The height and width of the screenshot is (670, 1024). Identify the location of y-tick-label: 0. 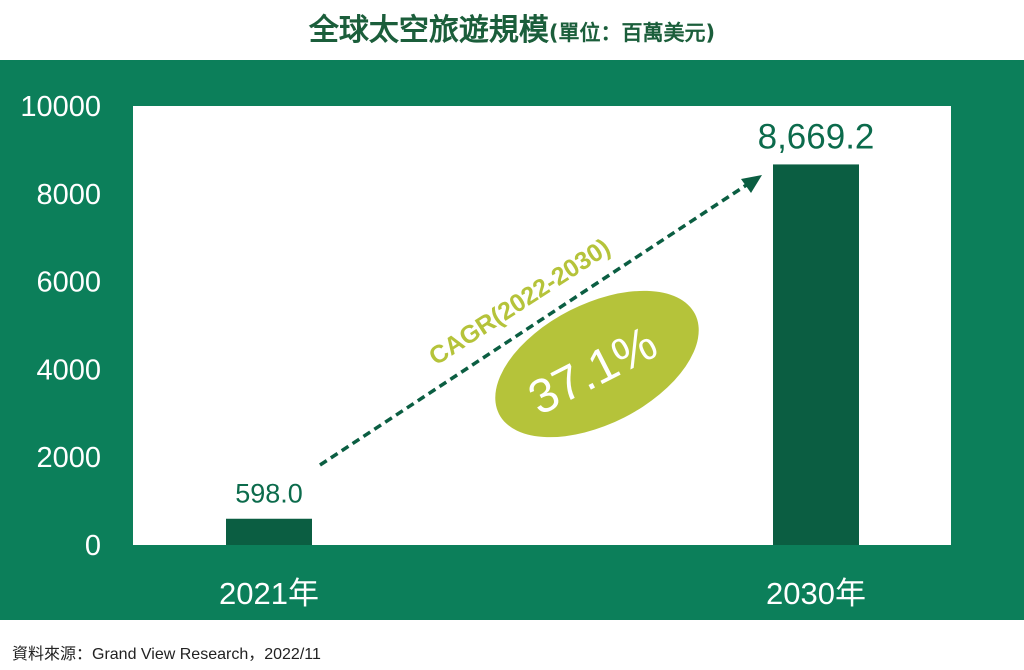
(93, 546).